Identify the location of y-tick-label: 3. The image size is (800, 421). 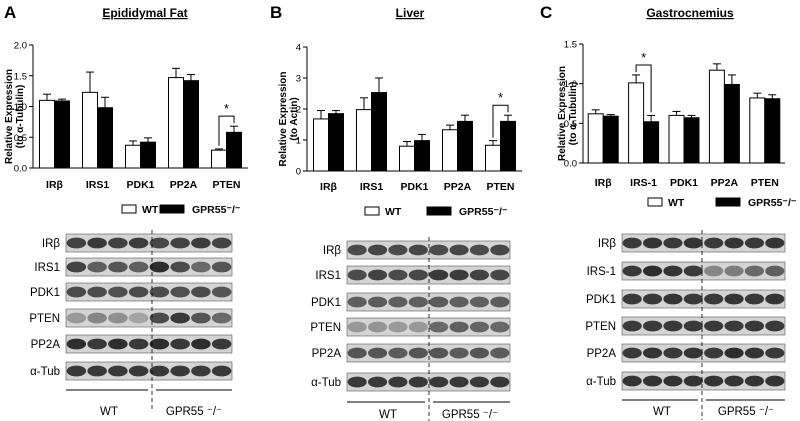
(298, 79).